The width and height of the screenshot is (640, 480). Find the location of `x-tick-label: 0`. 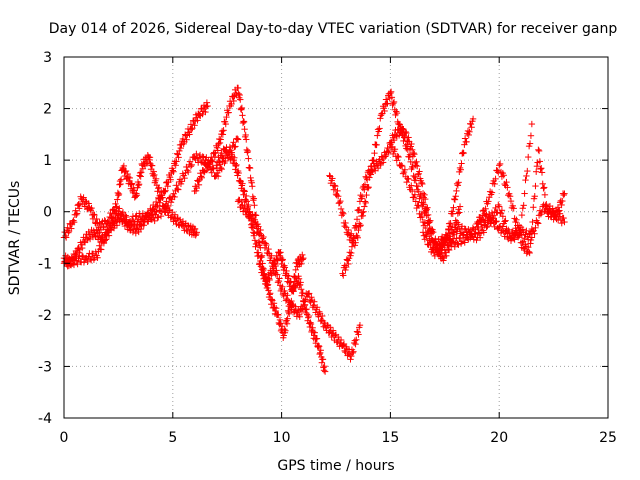

x-tick-label: 0 is located at coordinates (64, 438).